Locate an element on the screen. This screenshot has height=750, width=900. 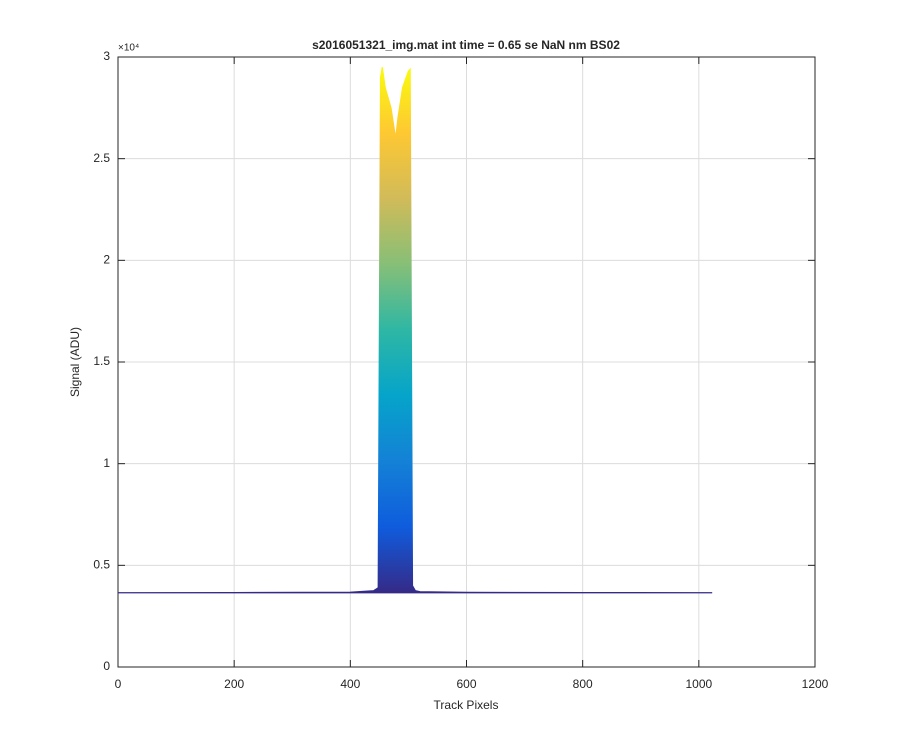
x-tick-label: 600 is located at coordinates (466, 684).